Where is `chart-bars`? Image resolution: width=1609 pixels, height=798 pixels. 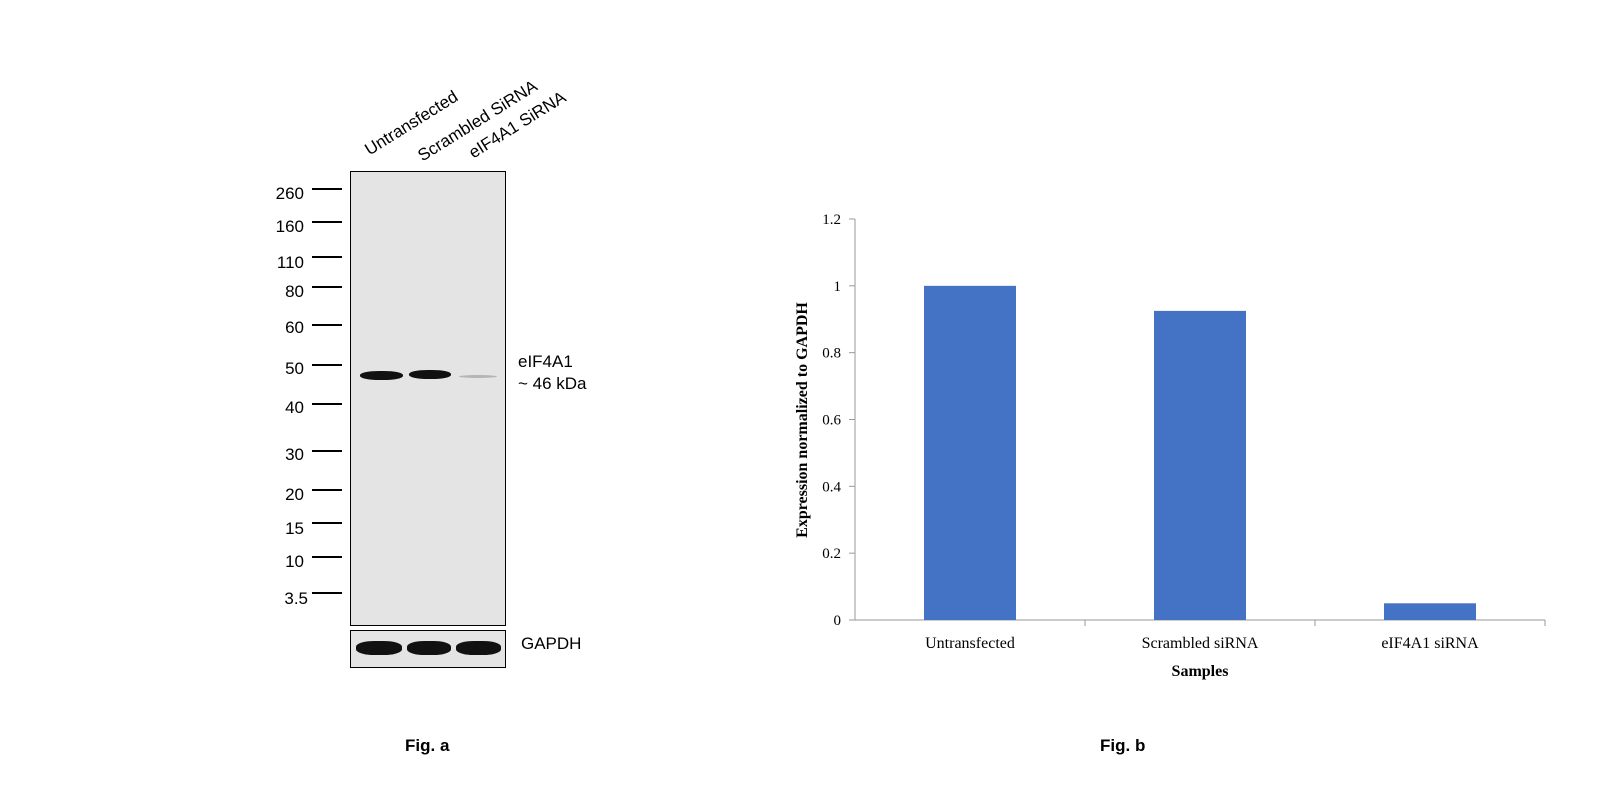
chart-bars is located at coordinates (1200, 452).